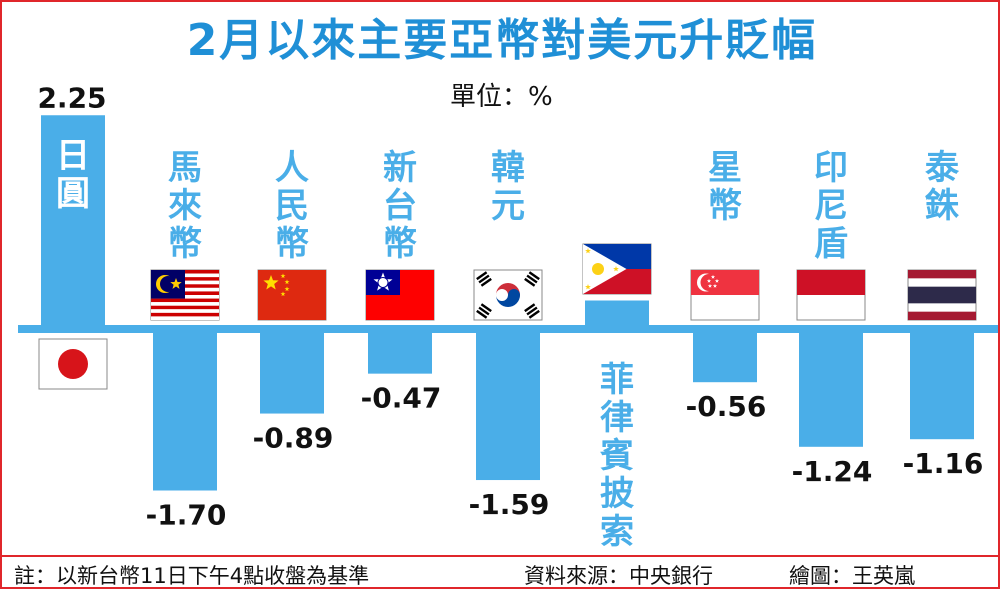  Describe the element at coordinates (942, 206) in the screenshot. I see `category-label-9: 銖` at that location.